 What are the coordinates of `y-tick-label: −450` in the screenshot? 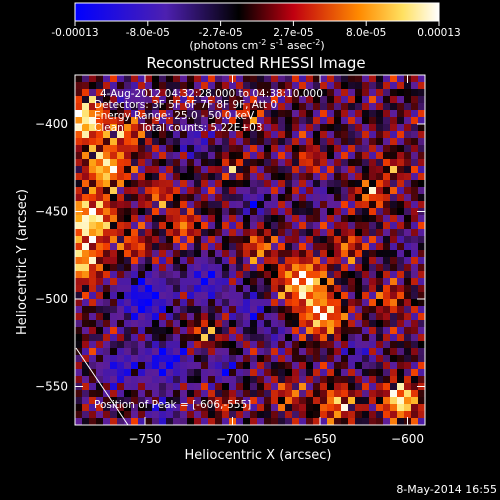 It's located at (51, 212).